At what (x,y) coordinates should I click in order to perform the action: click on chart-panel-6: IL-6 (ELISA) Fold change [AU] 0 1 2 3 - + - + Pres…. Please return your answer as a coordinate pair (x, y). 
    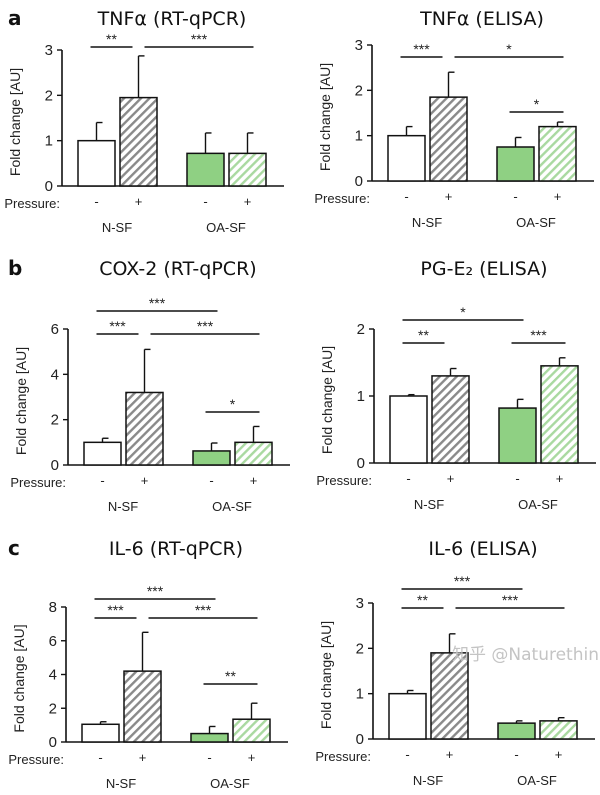
    Looking at the image, I should click on (455, 663).